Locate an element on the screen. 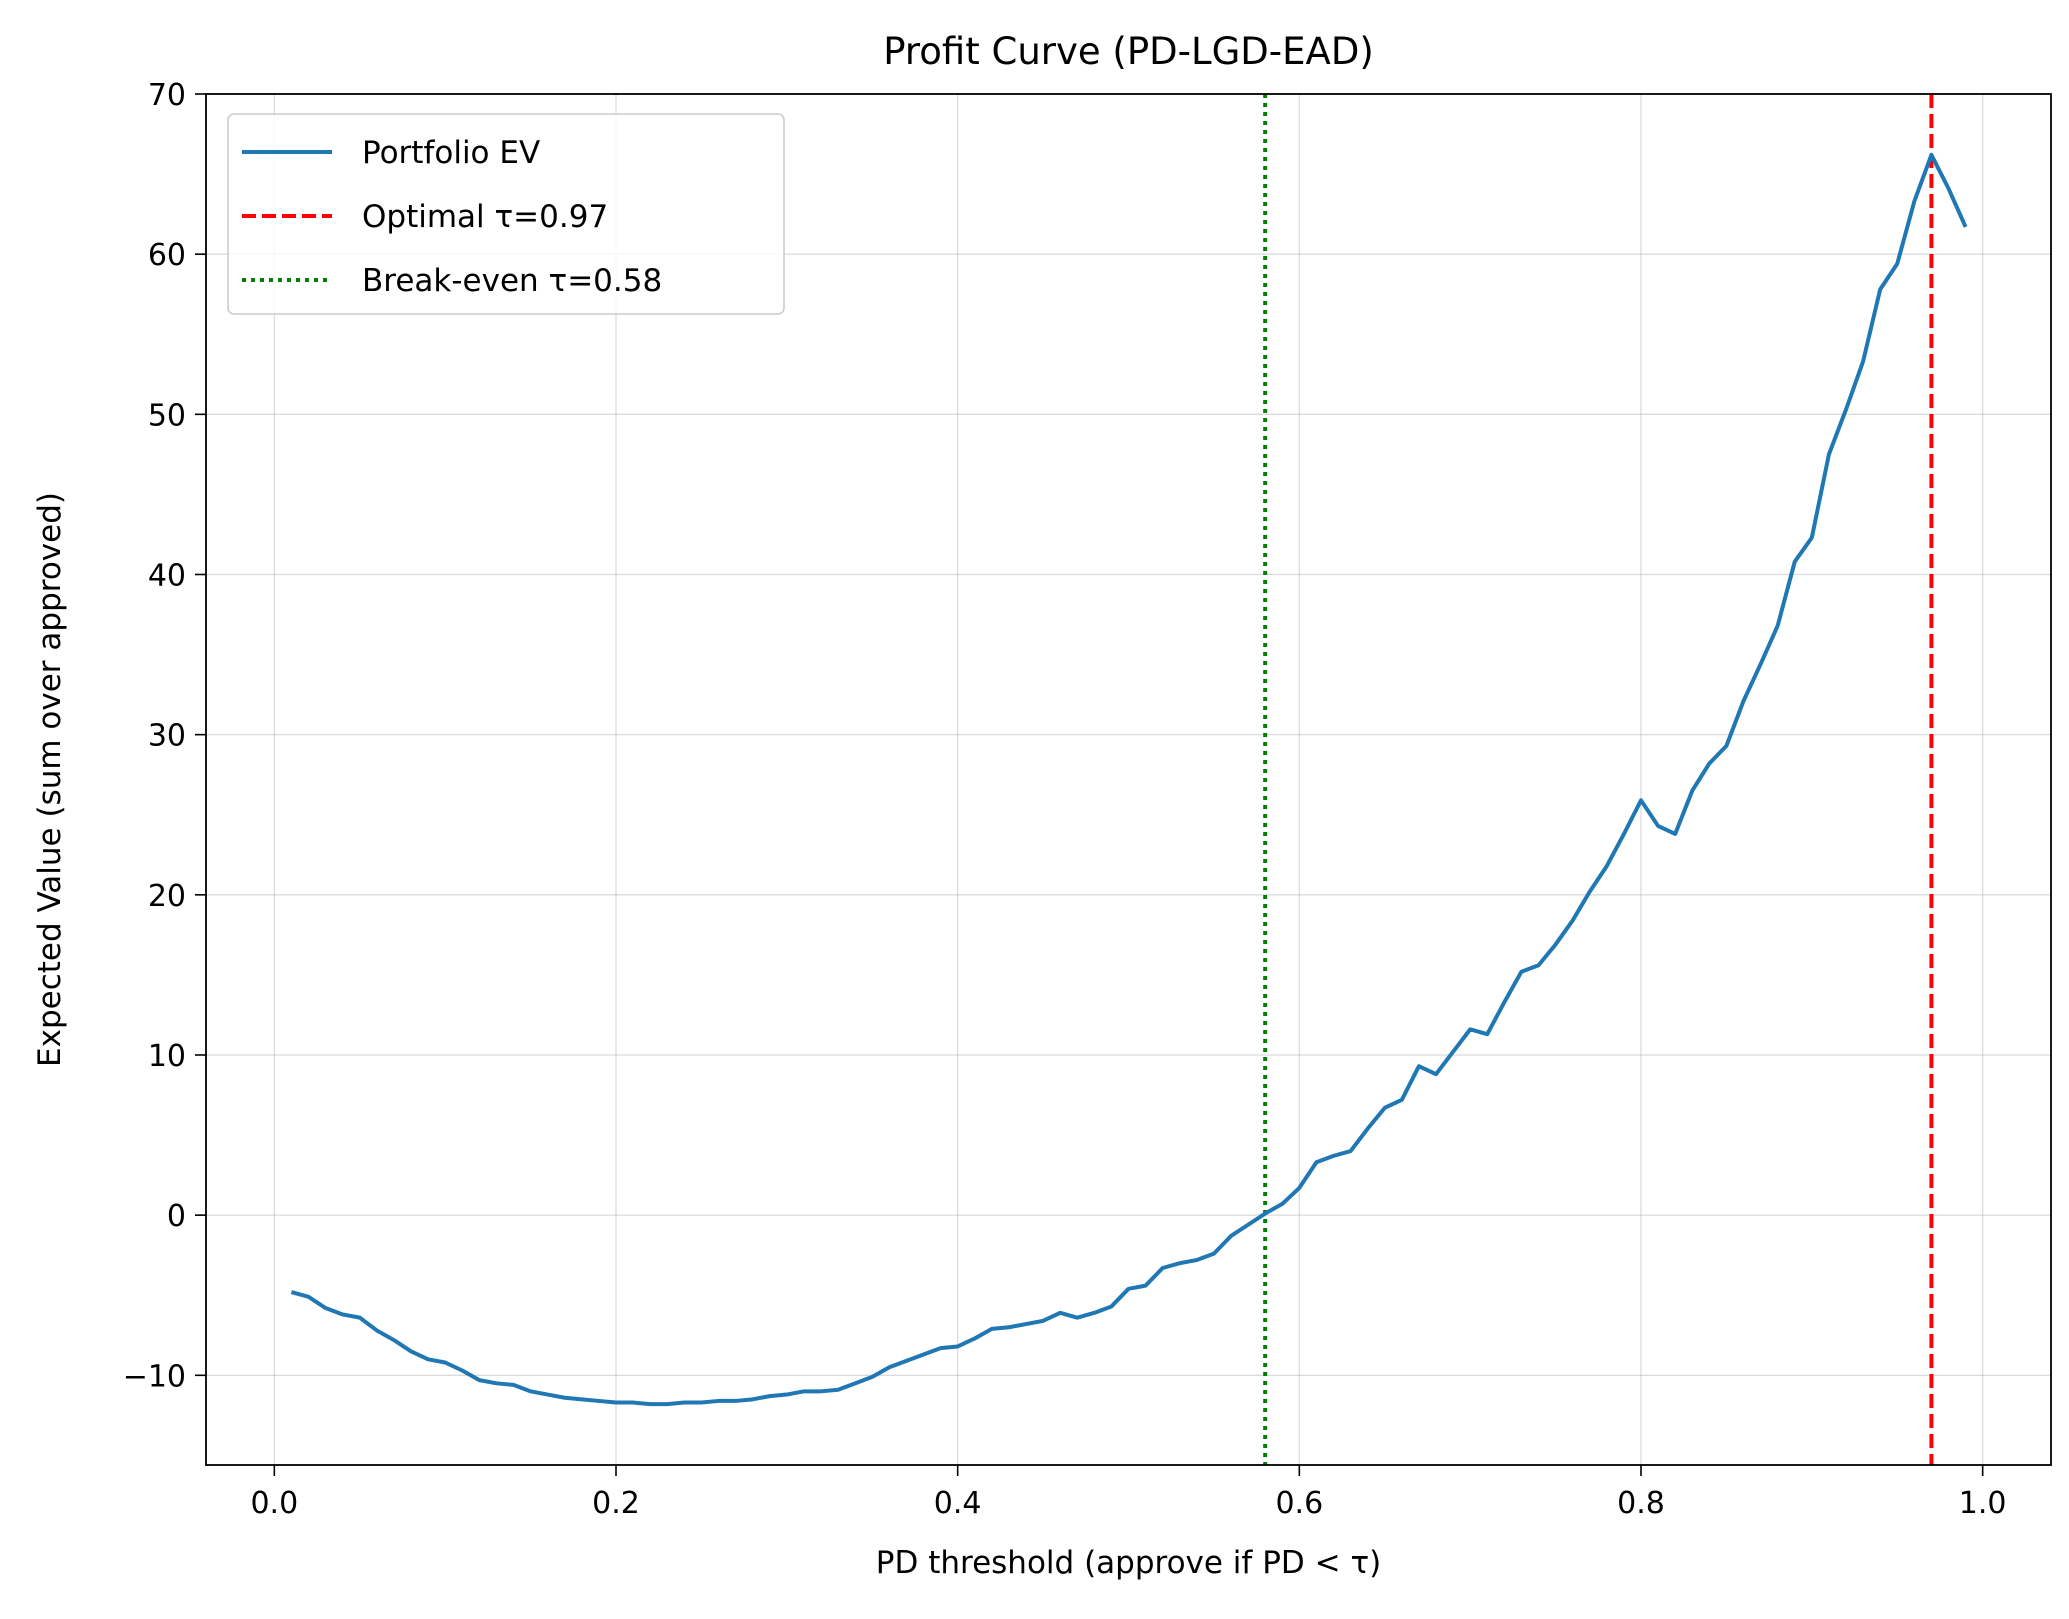 This screenshot has width=2069, height=1619. x-tick-label: 0.6 is located at coordinates (1299, 1503).